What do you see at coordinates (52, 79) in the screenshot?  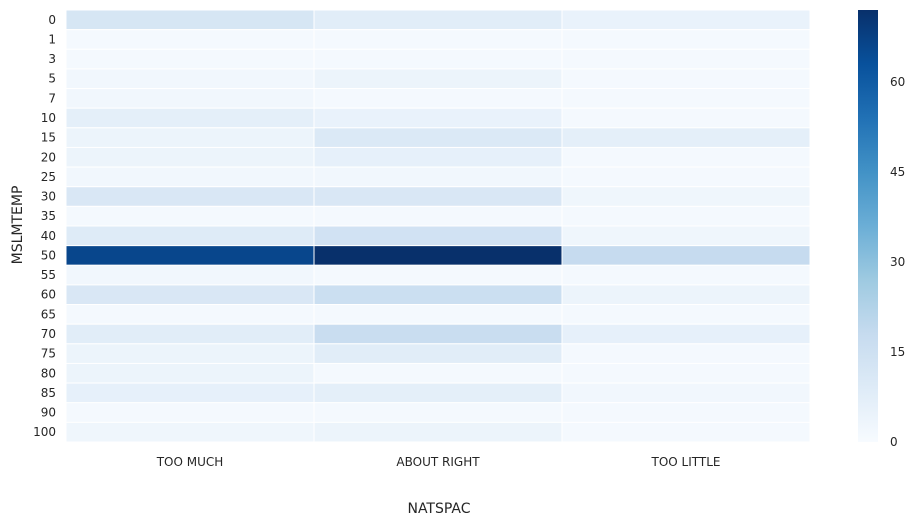 I see `y-tick-label: 5` at bounding box center [52, 79].